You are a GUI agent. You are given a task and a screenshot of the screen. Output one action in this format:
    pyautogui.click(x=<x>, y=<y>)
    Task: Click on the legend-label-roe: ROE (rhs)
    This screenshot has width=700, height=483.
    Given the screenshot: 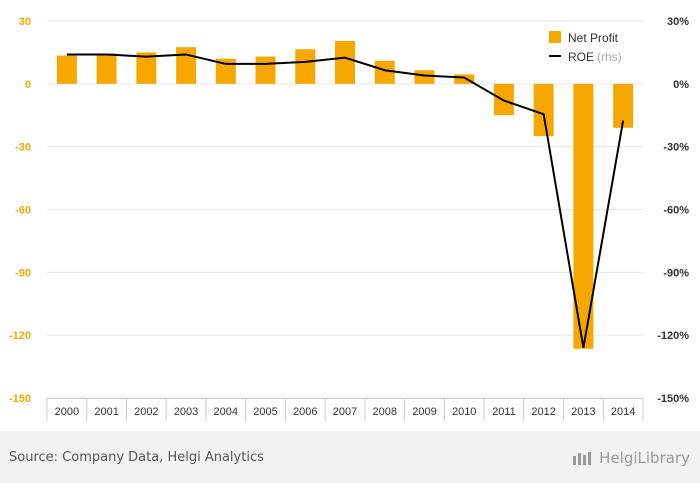 What is the action you would take?
    pyautogui.click(x=595, y=57)
    